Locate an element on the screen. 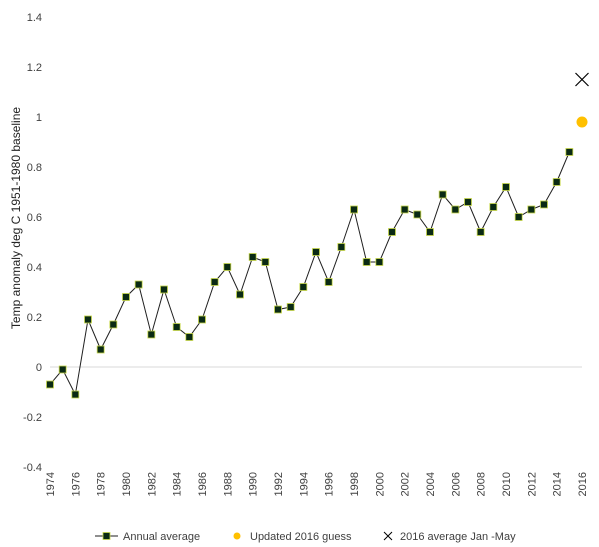 This screenshot has width=599, height=547. x-tick-label: 2006 is located at coordinates (456, 484).